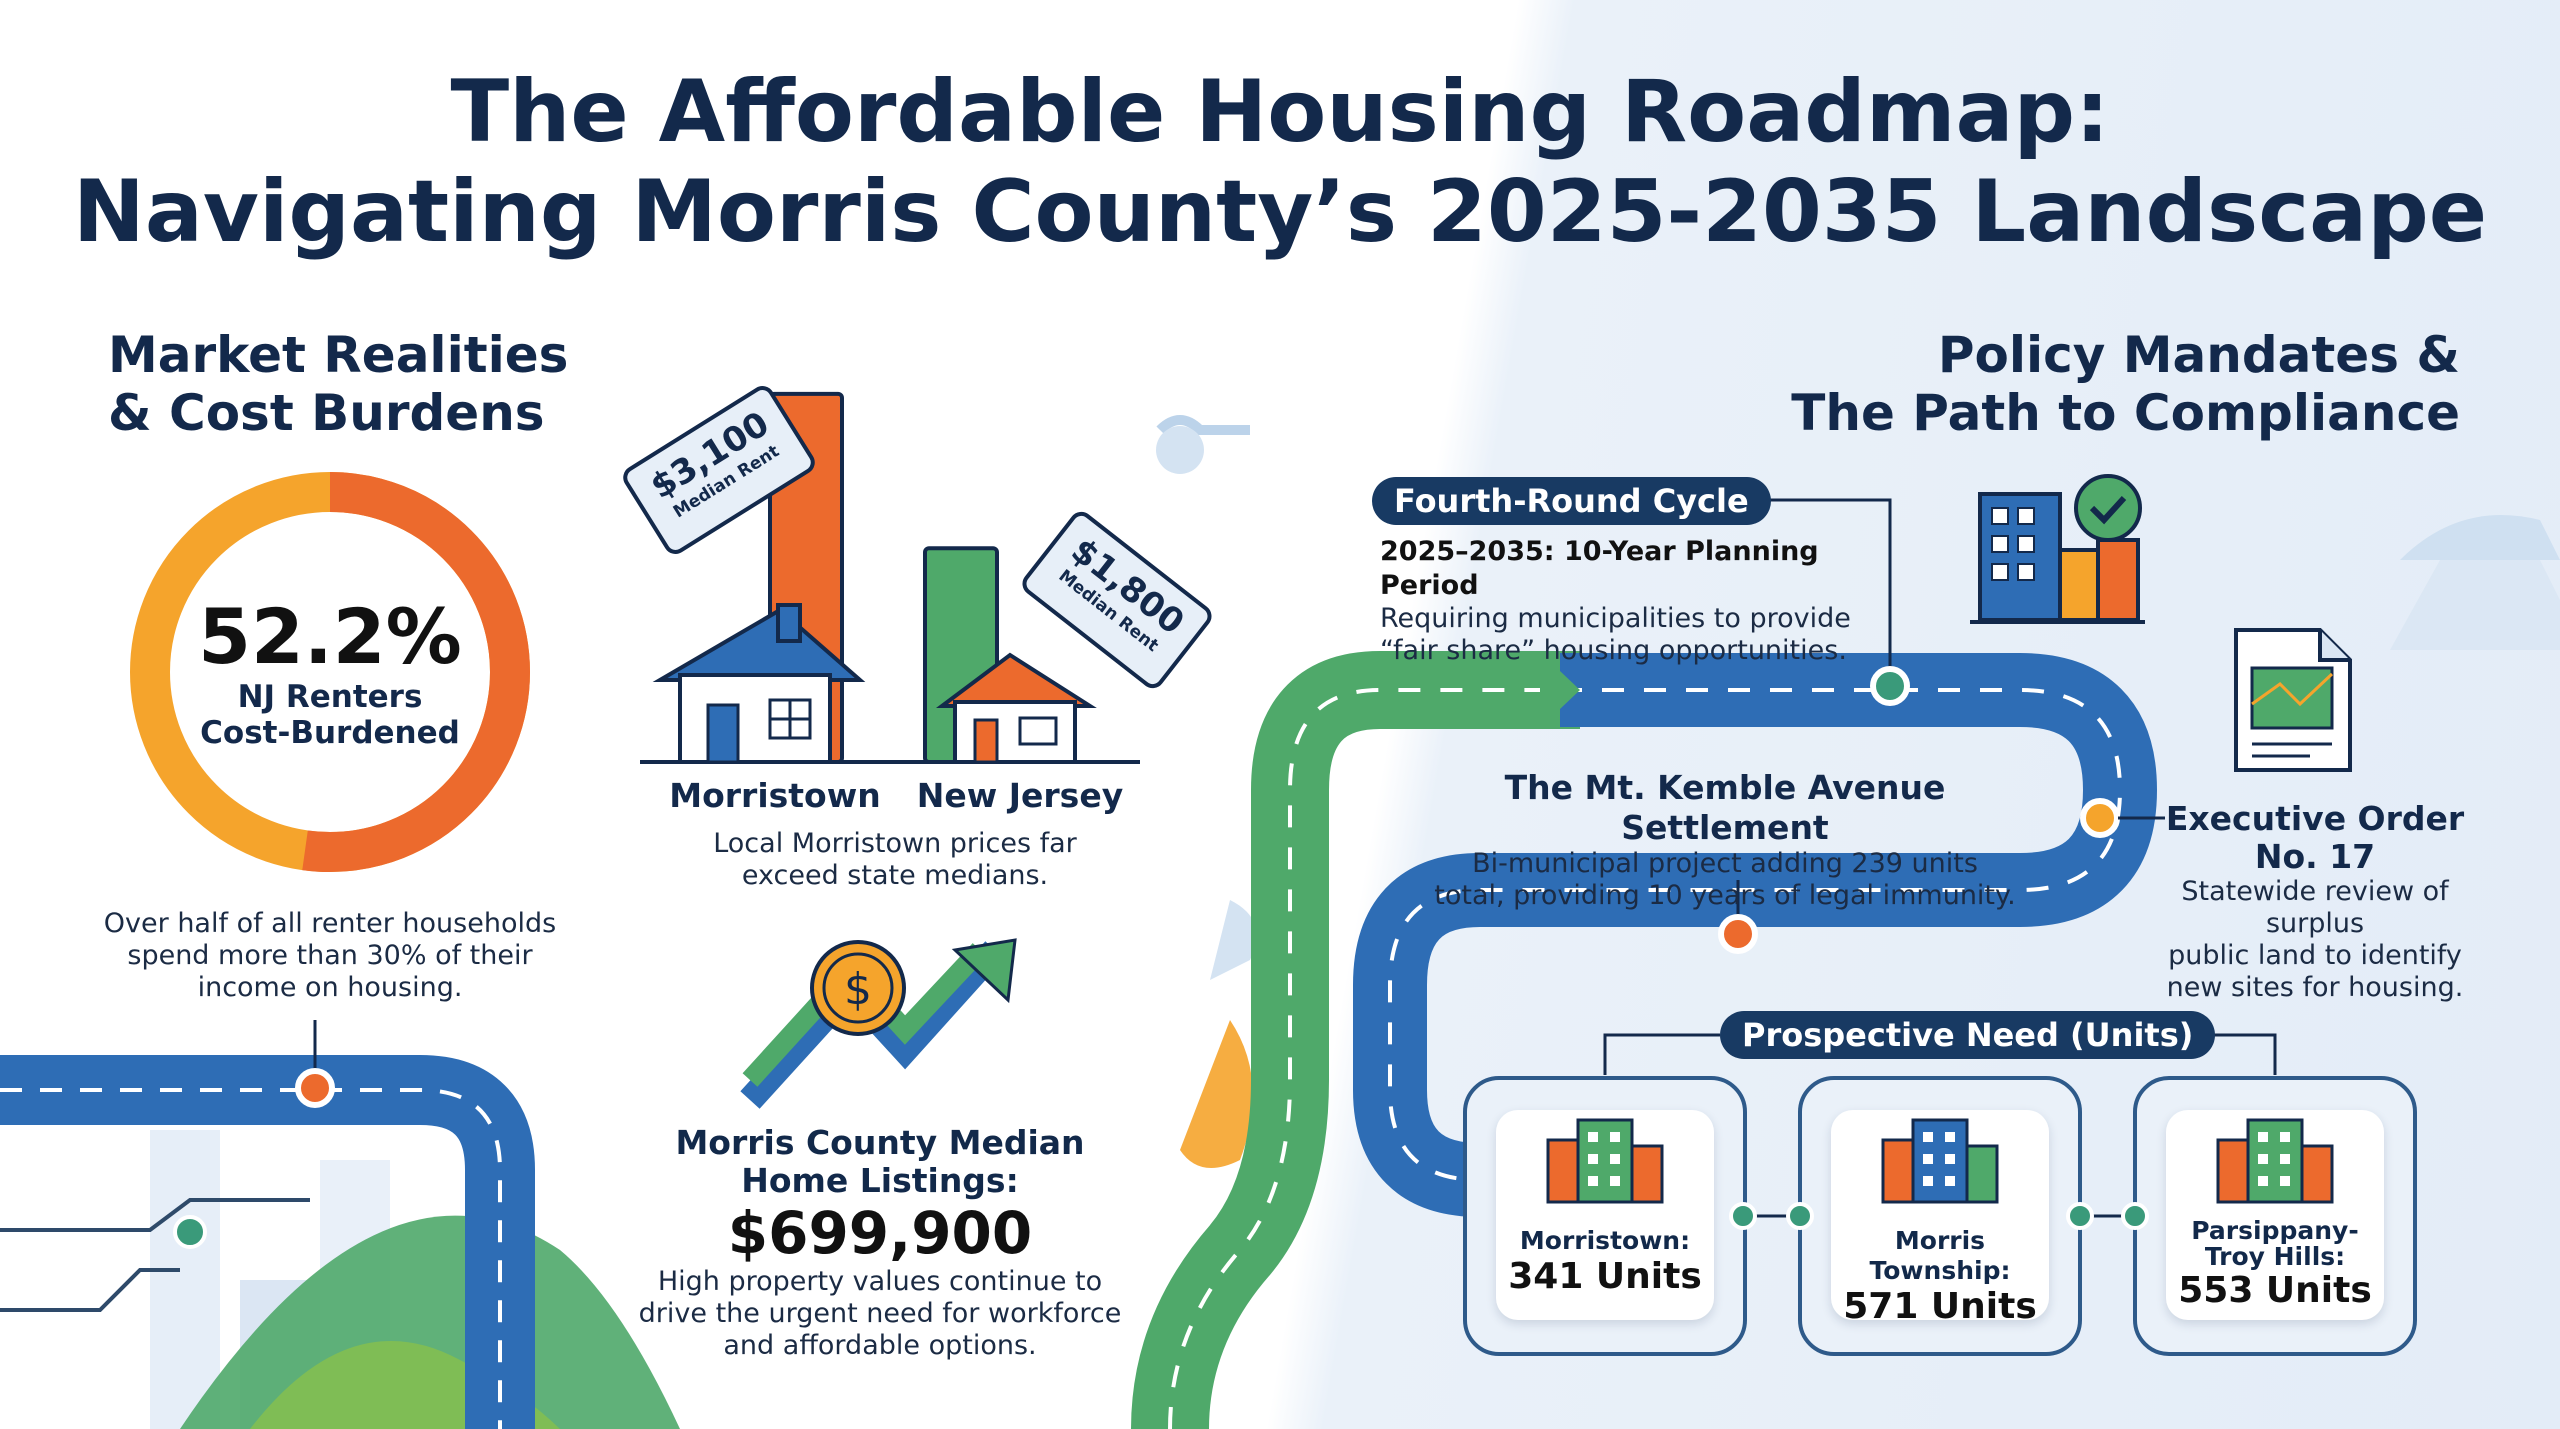  I want to click on need-card-morris-township: Morris Township: 571 Units, so click(1940, 1218).